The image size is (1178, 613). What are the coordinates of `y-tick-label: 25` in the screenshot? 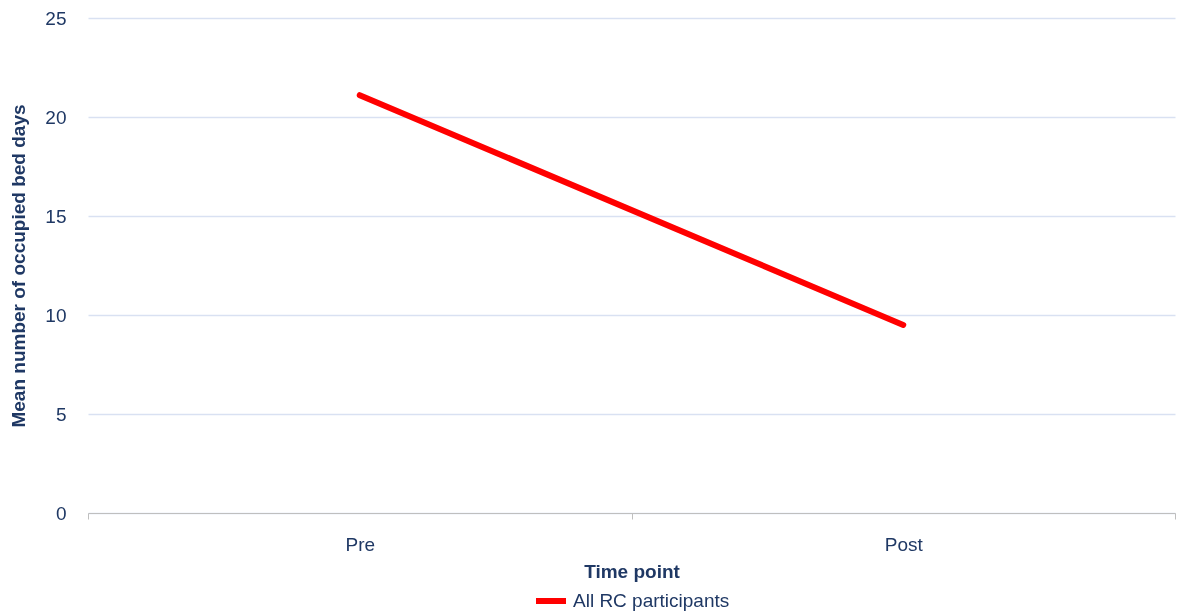 It's located at (56, 18).